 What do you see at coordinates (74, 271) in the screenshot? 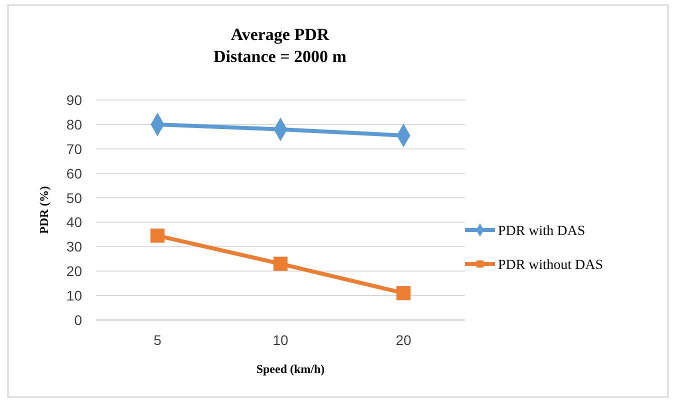
I see `y-tick-label: 20` at bounding box center [74, 271].